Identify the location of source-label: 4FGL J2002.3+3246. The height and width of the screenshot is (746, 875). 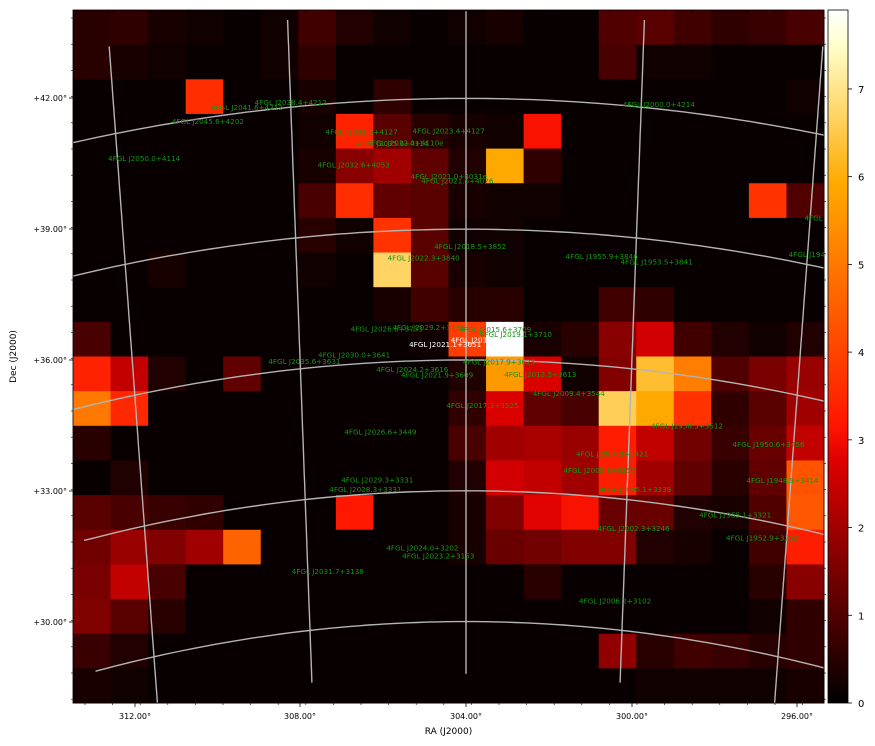
(634, 528).